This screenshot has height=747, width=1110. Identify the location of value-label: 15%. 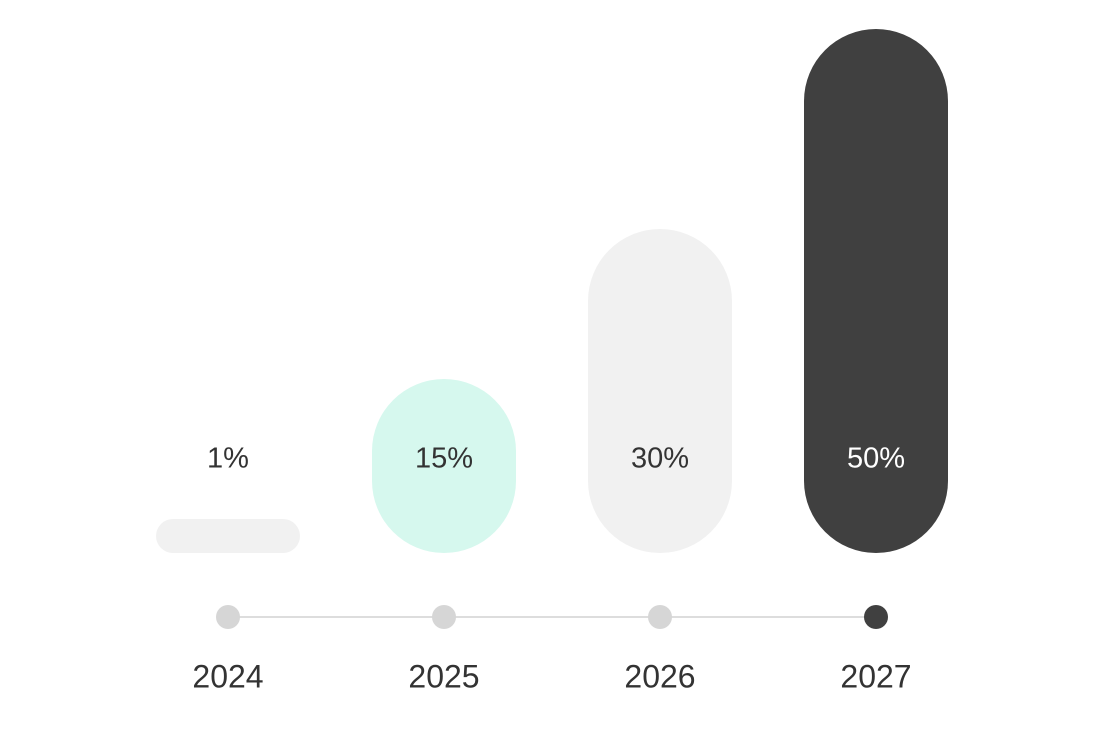
(444, 459).